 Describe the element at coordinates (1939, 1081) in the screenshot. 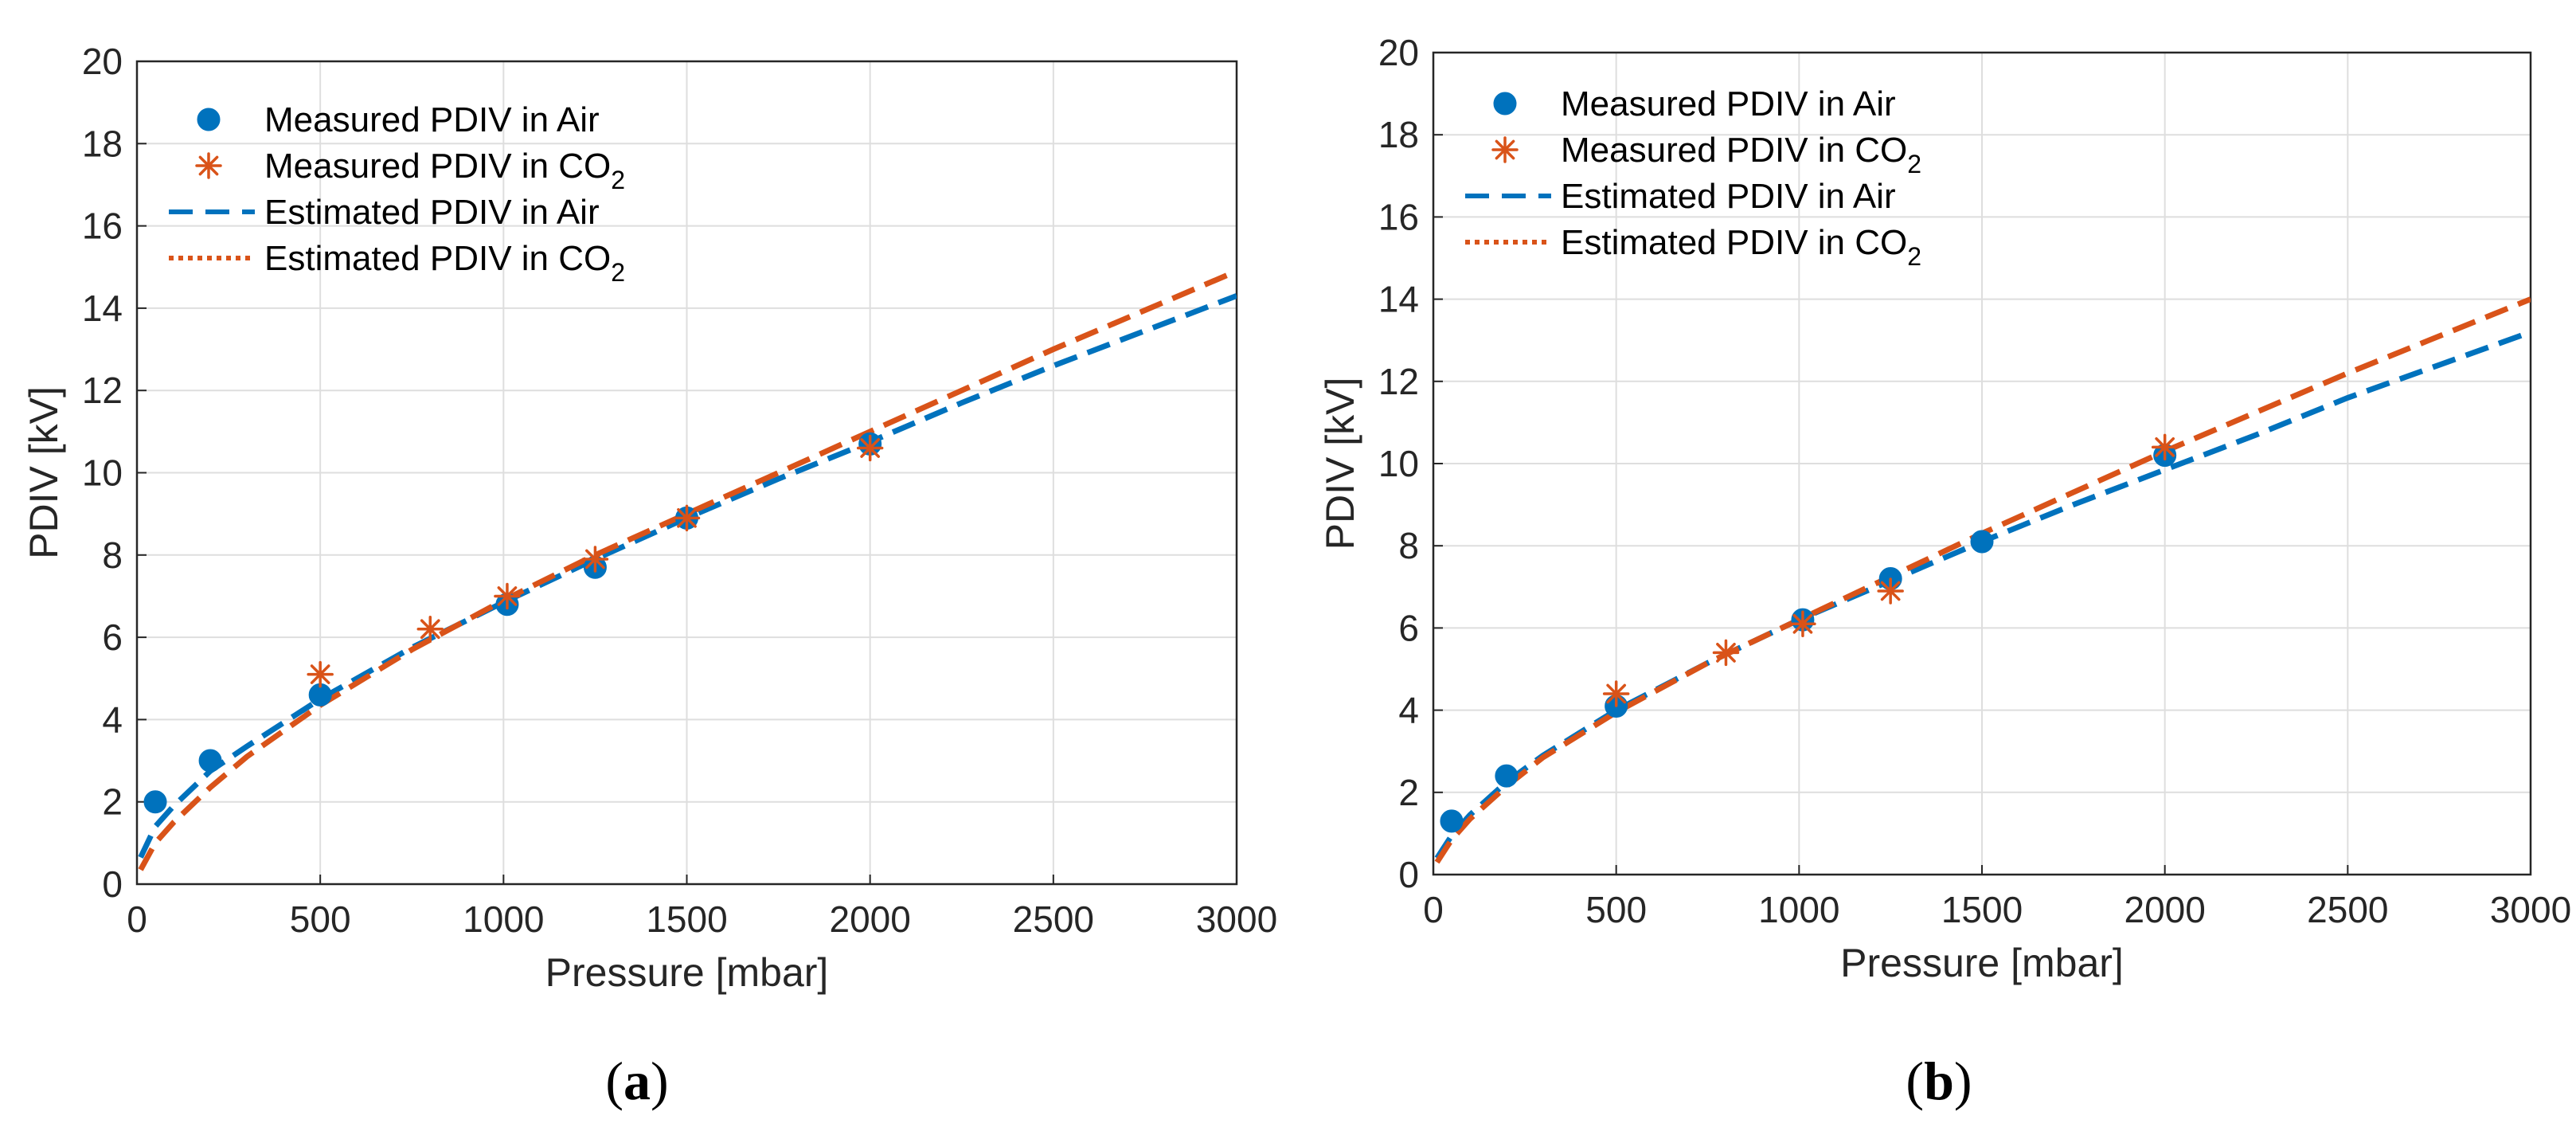

I see `panel-label-b: (b)` at that location.